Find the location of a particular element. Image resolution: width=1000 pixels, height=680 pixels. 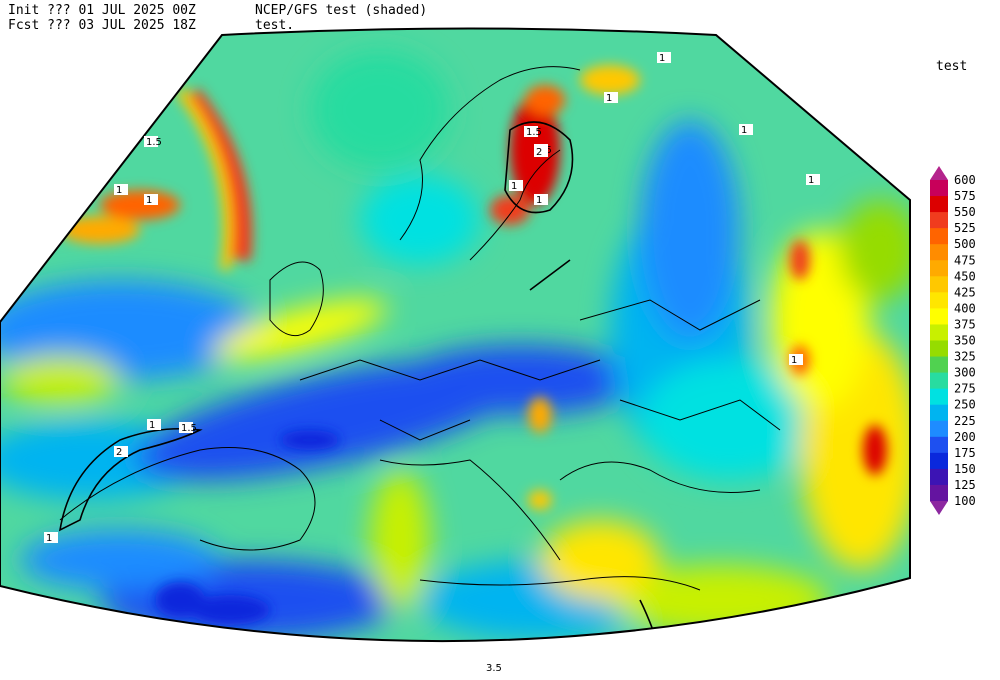

model-title: NCEP/GFS test (shaded) is located at coordinates (341, 10).